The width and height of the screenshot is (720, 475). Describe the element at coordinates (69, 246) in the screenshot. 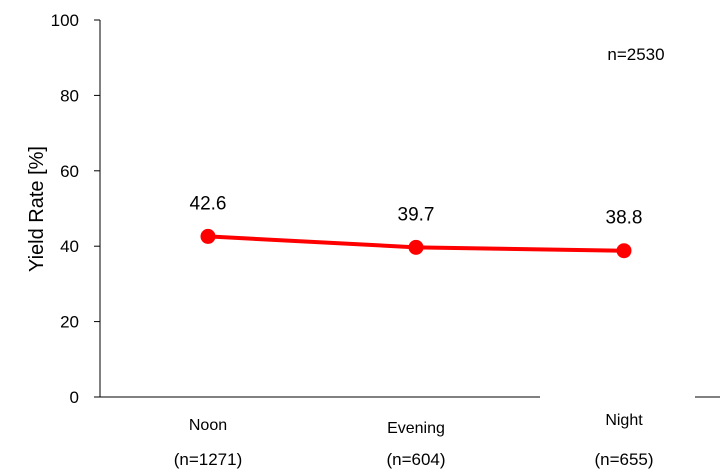

I see `y-tick-label: 40` at that location.